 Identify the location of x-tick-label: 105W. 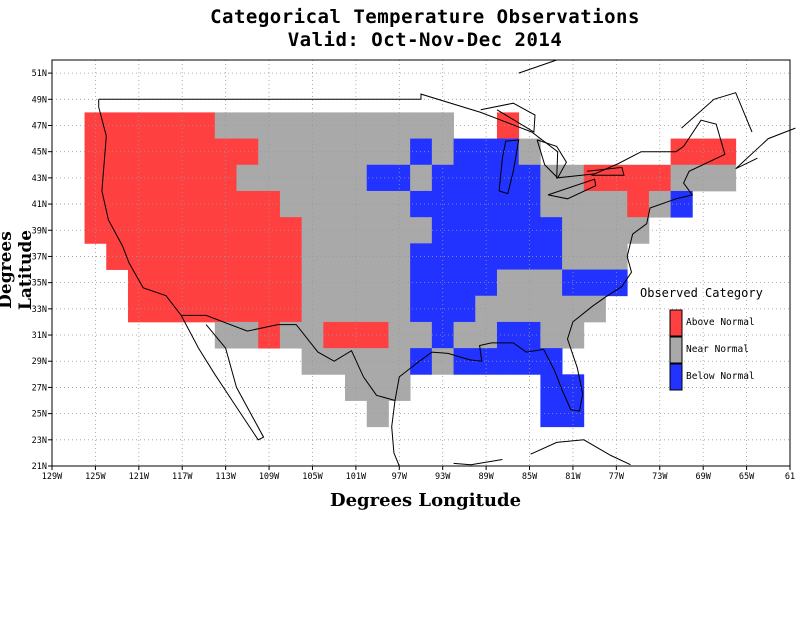
(312, 477).